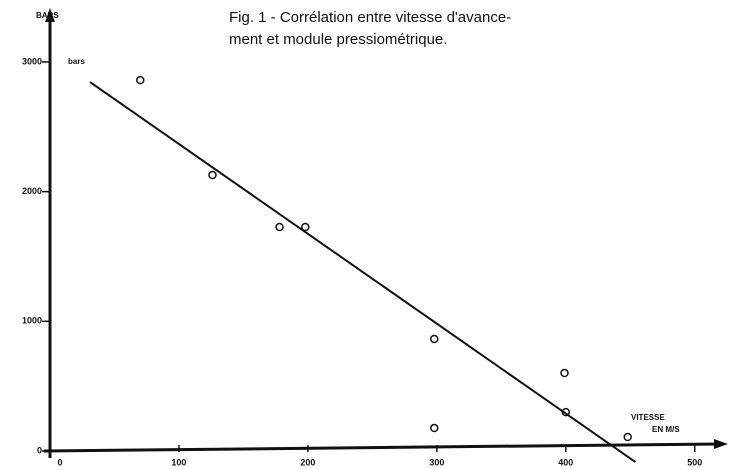  I want to click on x-tick-label: 100, so click(178, 462).